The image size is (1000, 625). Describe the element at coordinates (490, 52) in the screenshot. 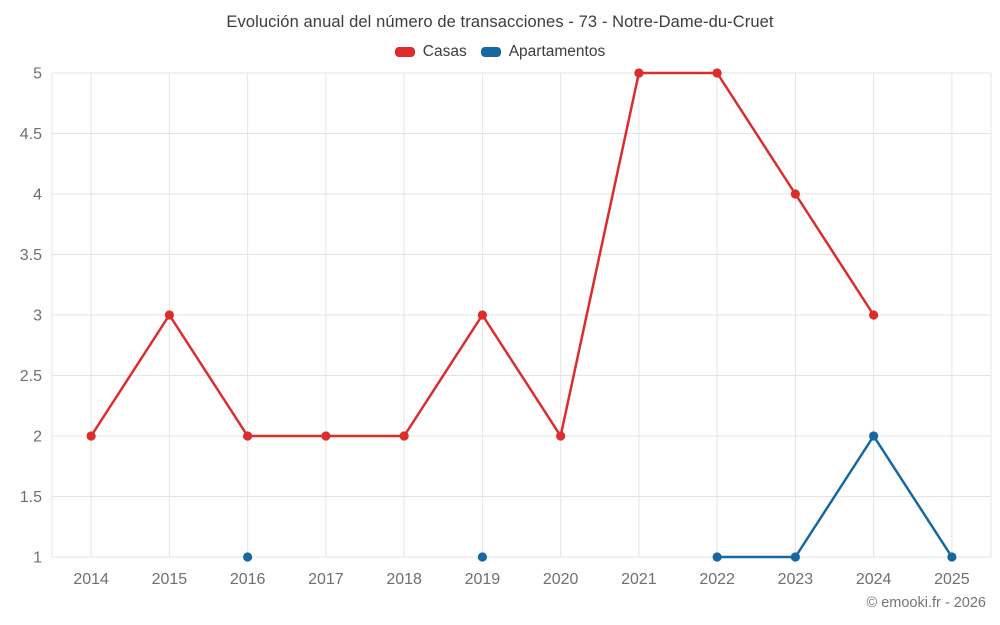

I see `legend-swatch-apartamentos` at that location.